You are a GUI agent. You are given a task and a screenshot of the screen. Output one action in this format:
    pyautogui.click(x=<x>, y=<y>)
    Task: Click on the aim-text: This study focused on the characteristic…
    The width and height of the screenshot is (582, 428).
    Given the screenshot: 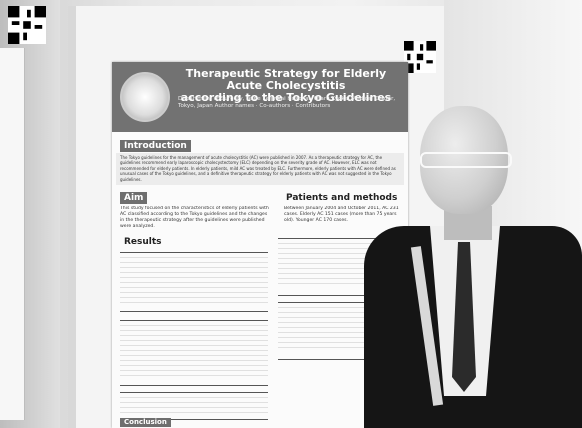 What is the action you would take?
    pyautogui.click(x=194, y=217)
    